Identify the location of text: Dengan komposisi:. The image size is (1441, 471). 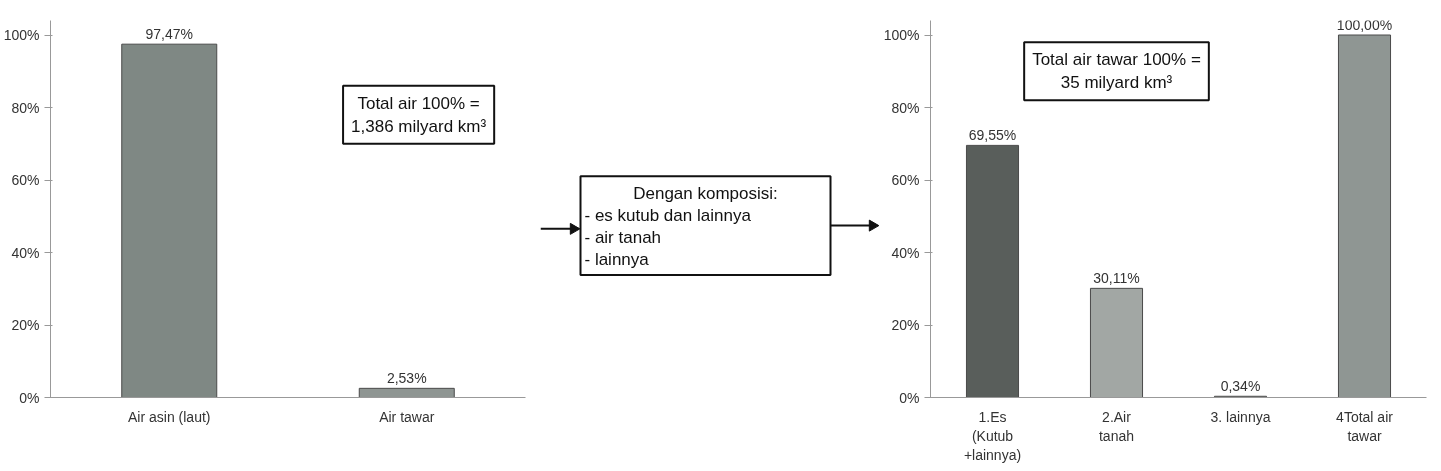
(705, 194).